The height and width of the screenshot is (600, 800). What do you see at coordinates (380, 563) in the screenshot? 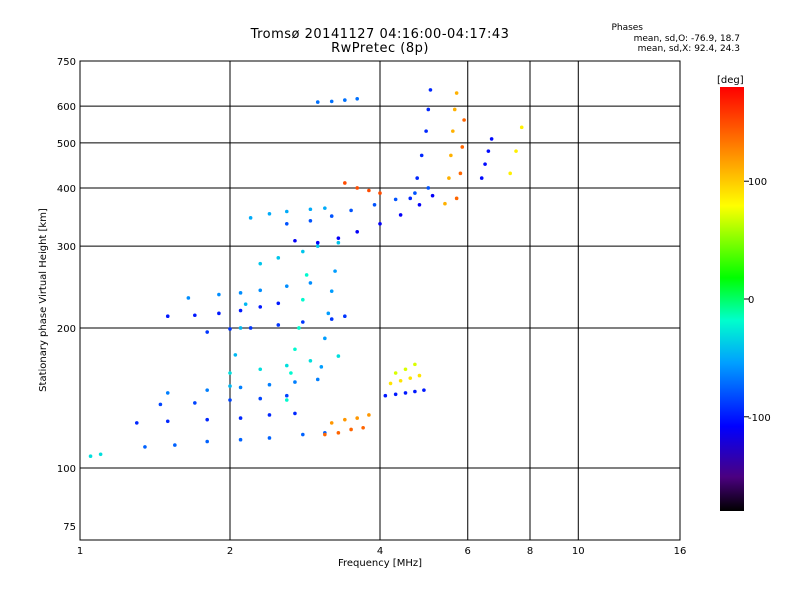
I see `x-axis-label: Frequency [MHz]` at bounding box center [380, 563].